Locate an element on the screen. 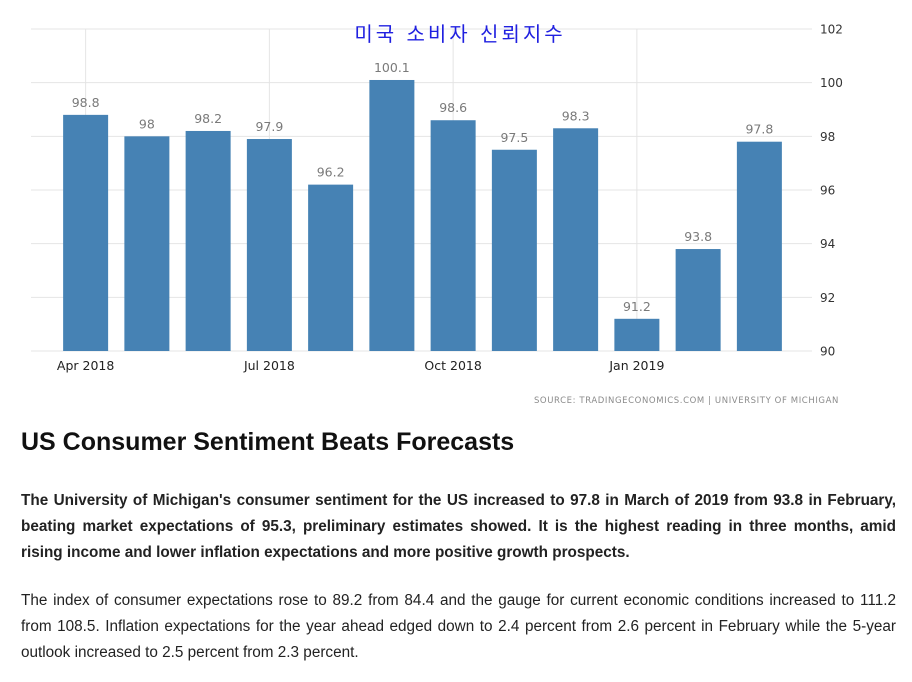  x-tick-label: Jul 2018 is located at coordinates (269, 365).